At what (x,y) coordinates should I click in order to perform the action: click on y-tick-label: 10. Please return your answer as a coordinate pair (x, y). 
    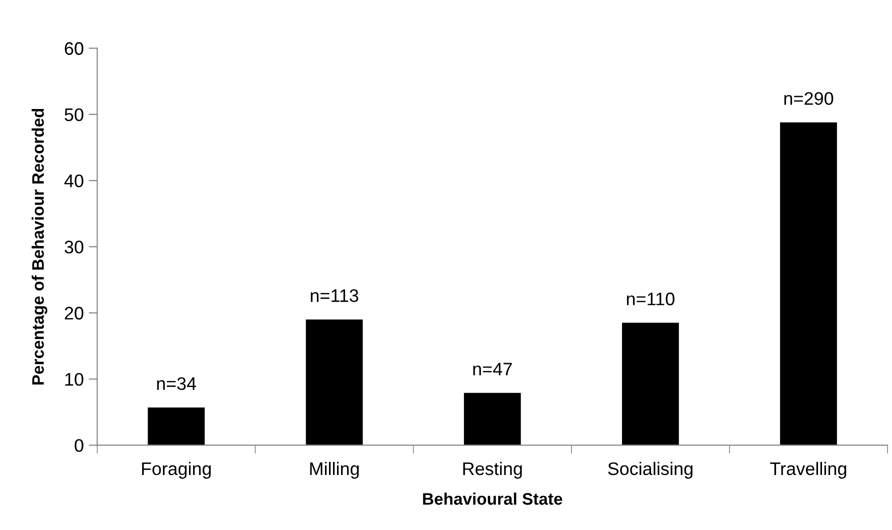
    Looking at the image, I should click on (74, 379).